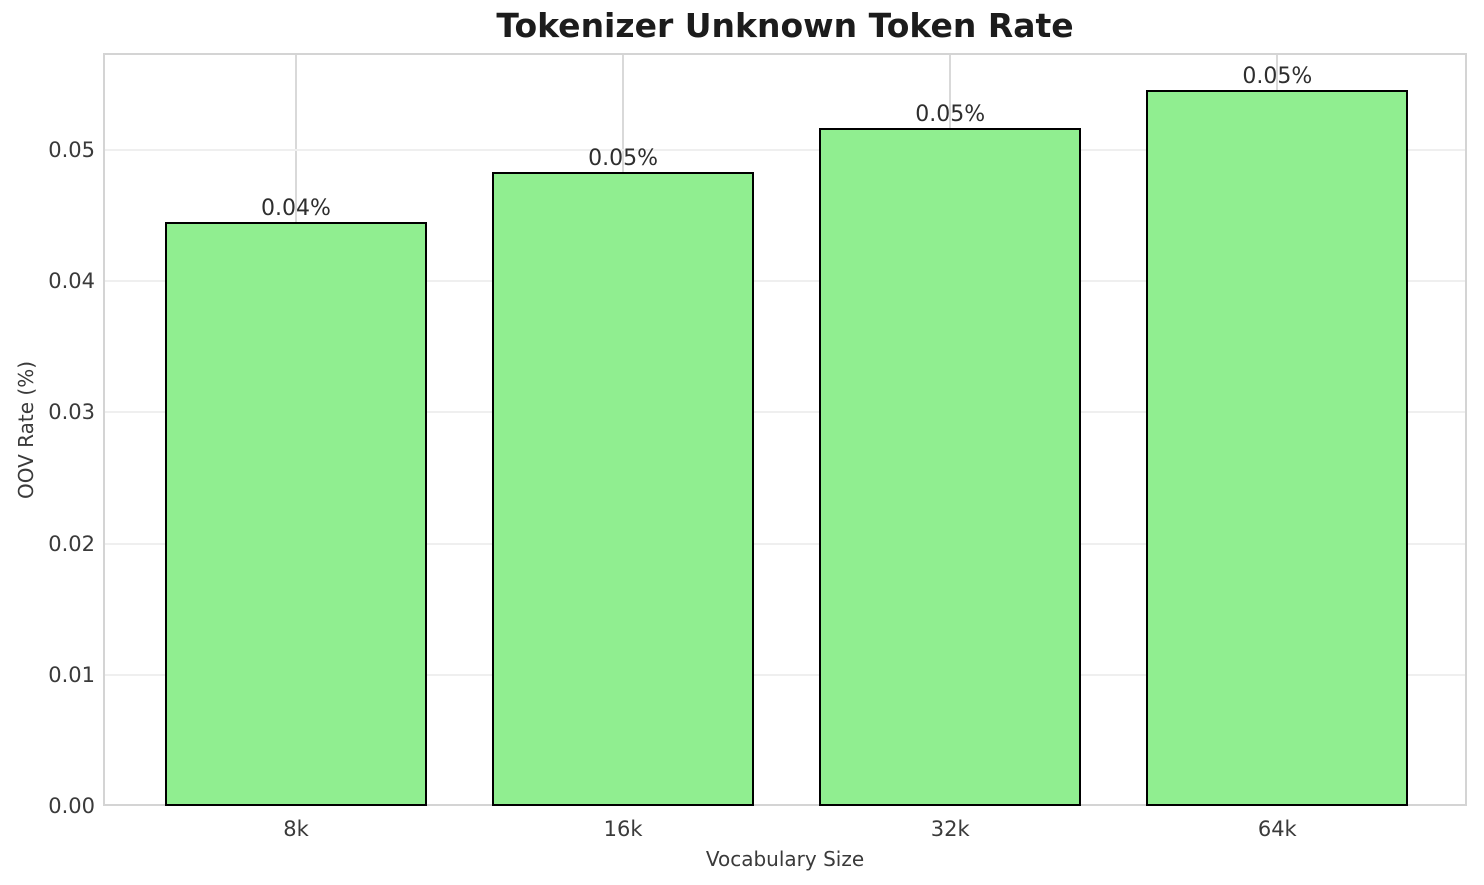 The image size is (1484, 885). What do you see at coordinates (785, 25) in the screenshot?
I see `chart-title: Tokenizer Unknown Token Rate` at bounding box center [785, 25].